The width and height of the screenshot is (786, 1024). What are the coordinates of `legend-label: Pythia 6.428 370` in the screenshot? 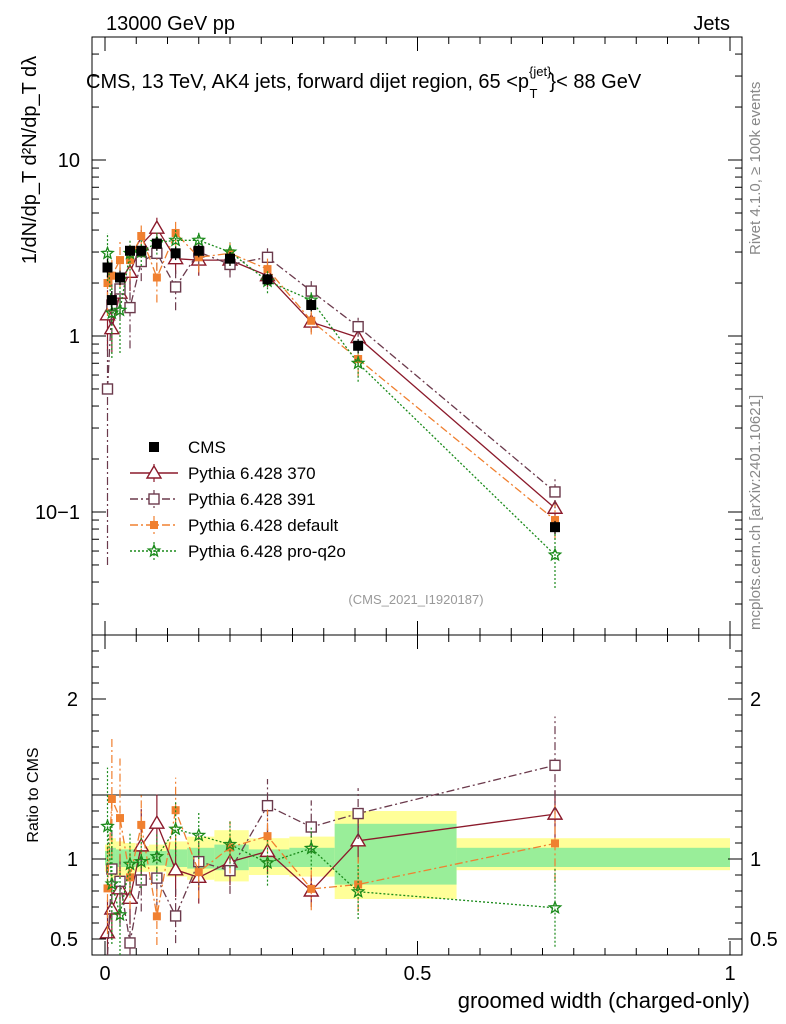 It's located at (252, 473).